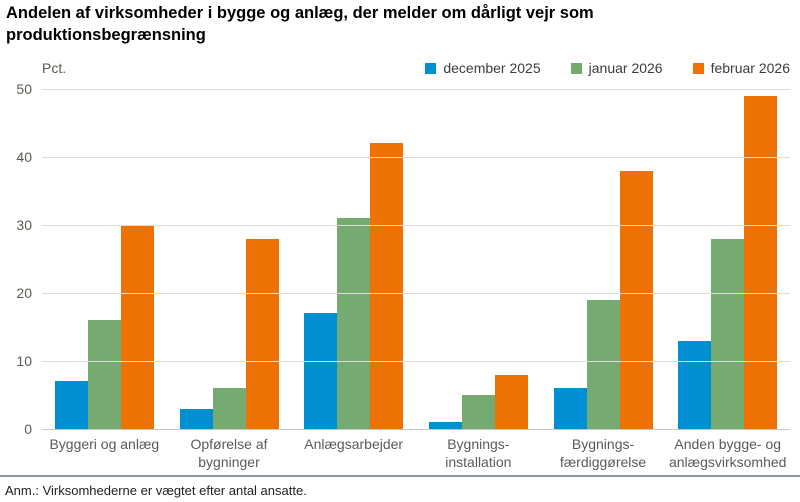 This screenshot has height=502, width=800. I want to click on category-label: Bygnings-installation, so click(478, 453).